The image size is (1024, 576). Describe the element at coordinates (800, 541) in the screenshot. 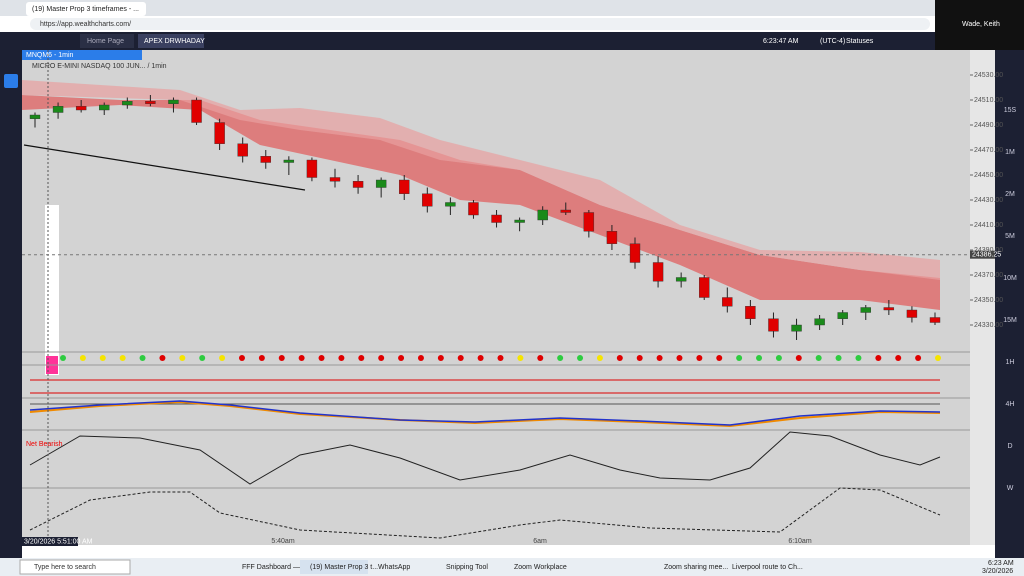

I see `time-label: 6:10am` at that location.